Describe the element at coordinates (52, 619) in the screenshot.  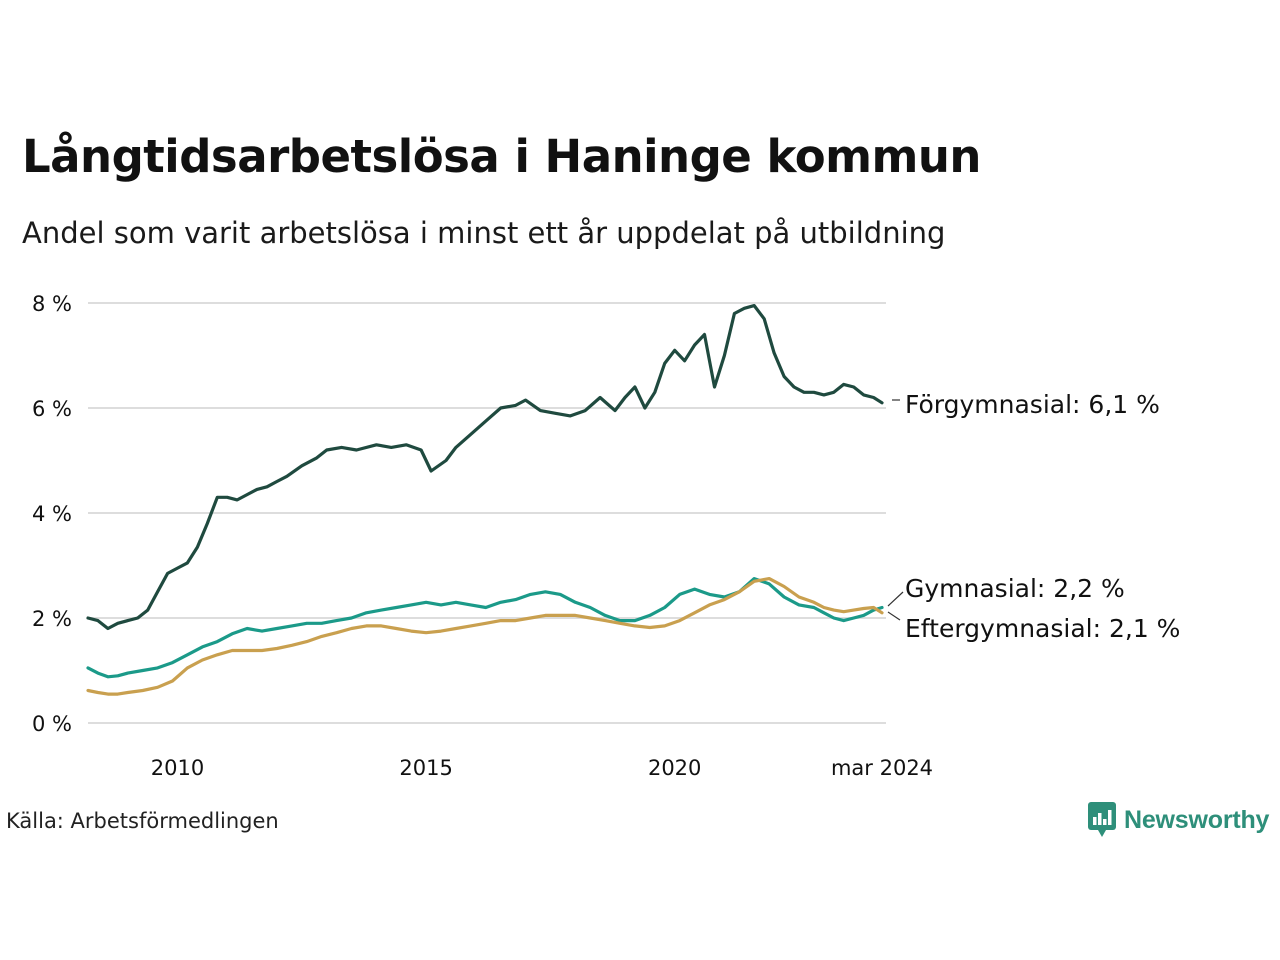
I see `y-tick-label: 2 %` at that location.